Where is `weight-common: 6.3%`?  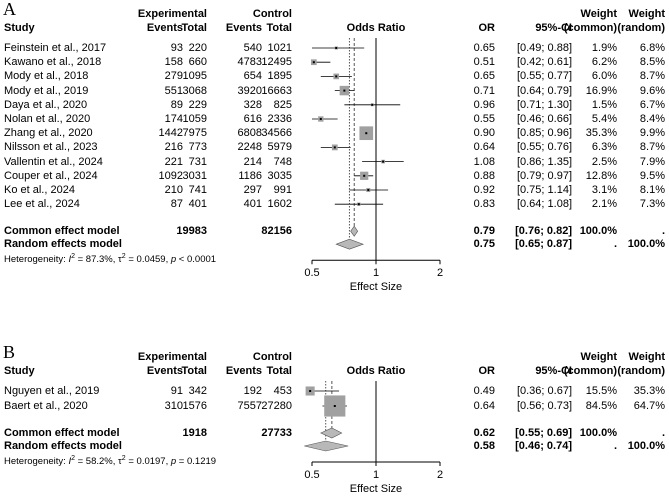
weight-common: 6.3% is located at coordinates (604, 147).